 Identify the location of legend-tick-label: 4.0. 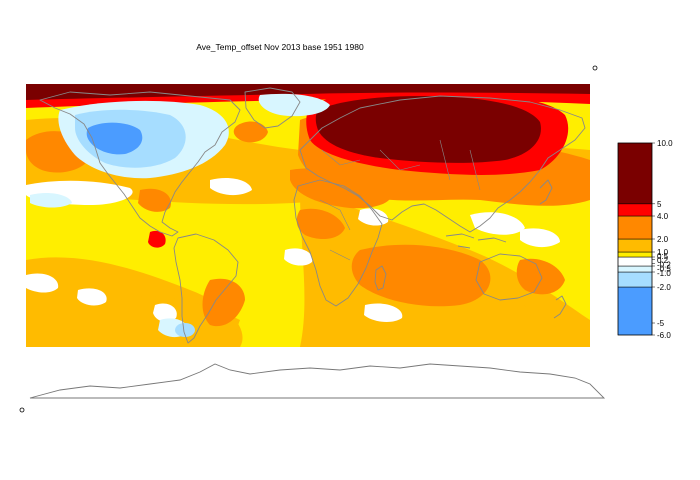
(663, 216).